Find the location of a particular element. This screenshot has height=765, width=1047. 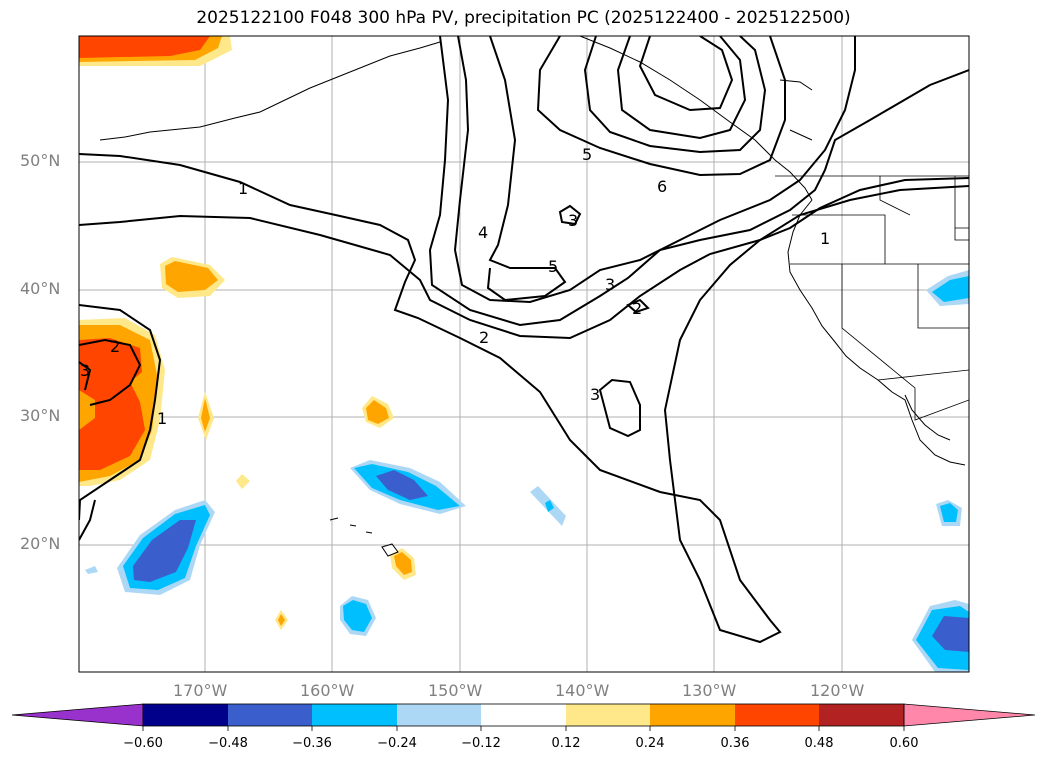

lat-label: 30°N is located at coordinates (40, 415).